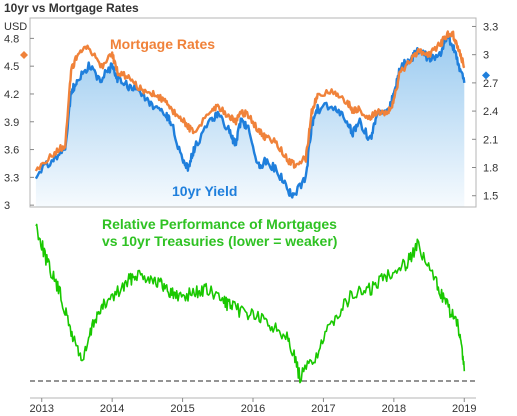  What do you see at coordinates (464, 409) in the screenshot?
I see `x-tick-label: 2019` at bounding box center [464, 409].